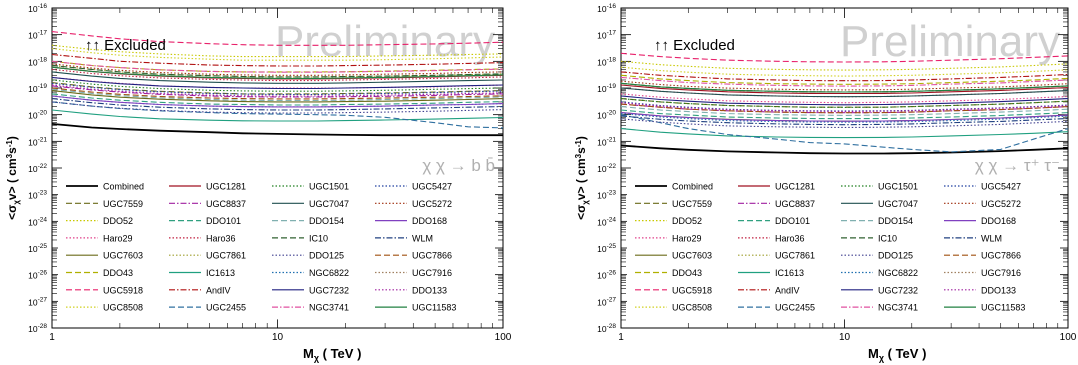 This screenshot has height=365, width=1078. What do you see at coordinates (277, 72) in the screenshot?
I see `series-line-ugc11583` at bounding box center [277, 72].